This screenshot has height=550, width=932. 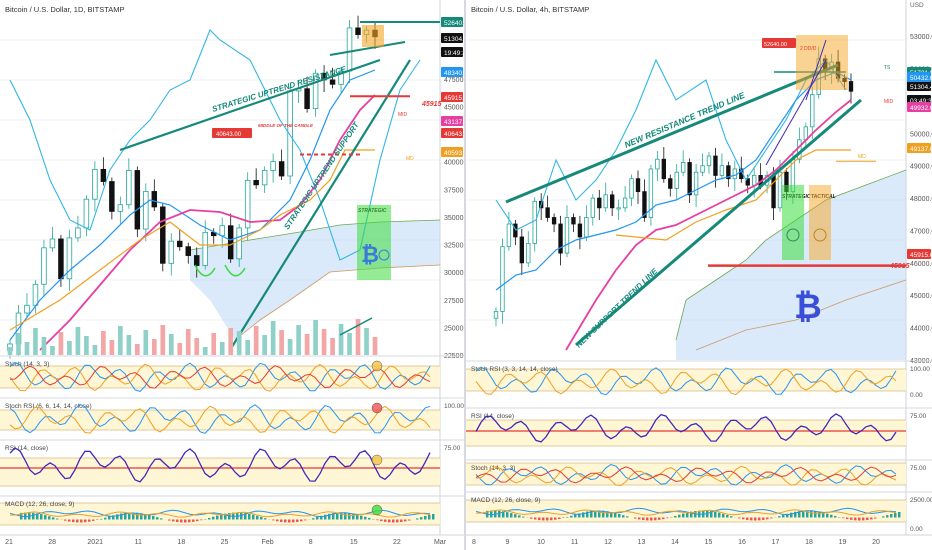 I want to click on right-highlight-box, so click(x=822, y=62).